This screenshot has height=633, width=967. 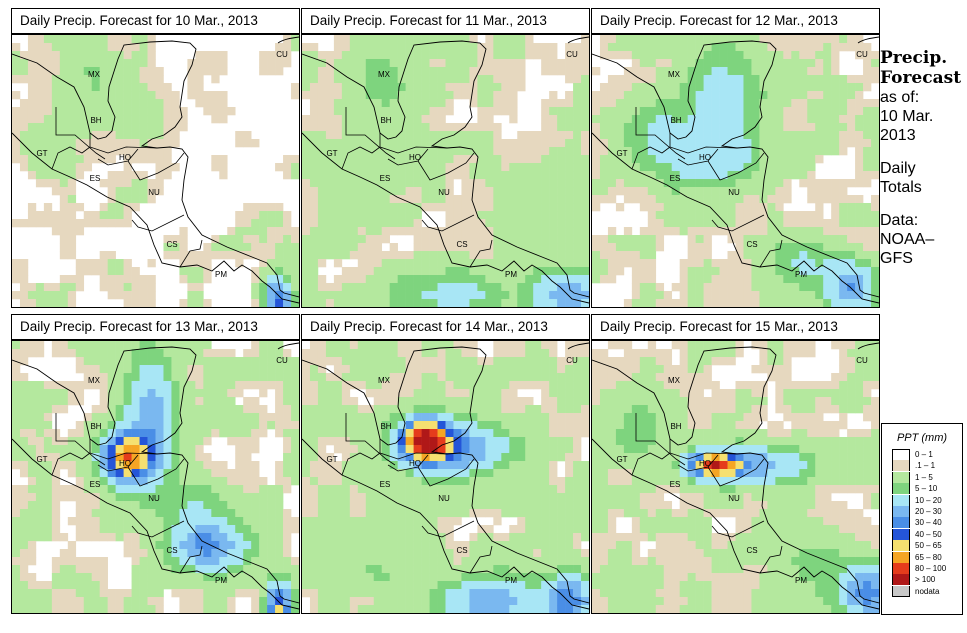 I want to click on country-border, so click(x=191, y=559).